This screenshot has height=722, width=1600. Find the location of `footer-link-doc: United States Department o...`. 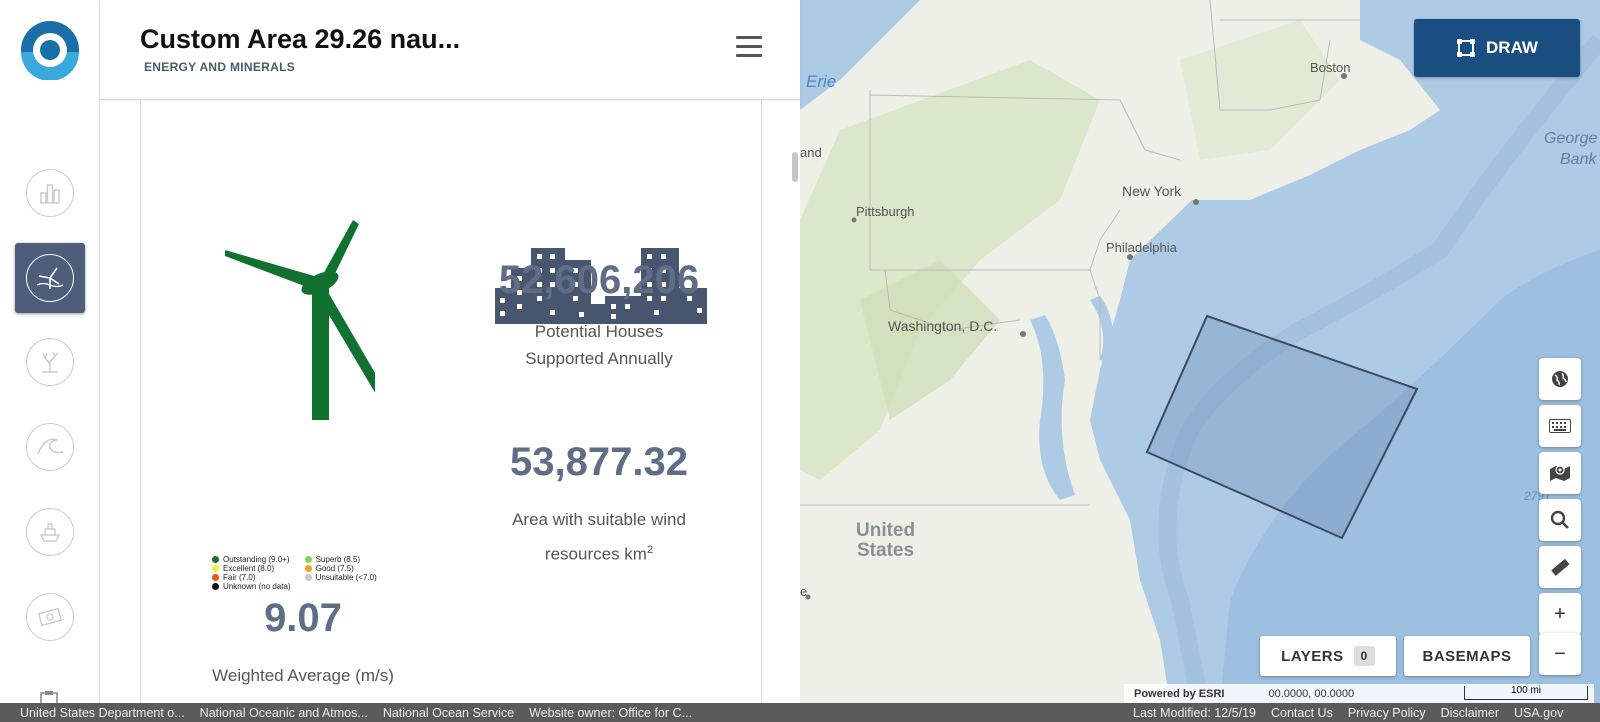

footer-link-doc: United States Department o... is located at coordinates (102, 712).